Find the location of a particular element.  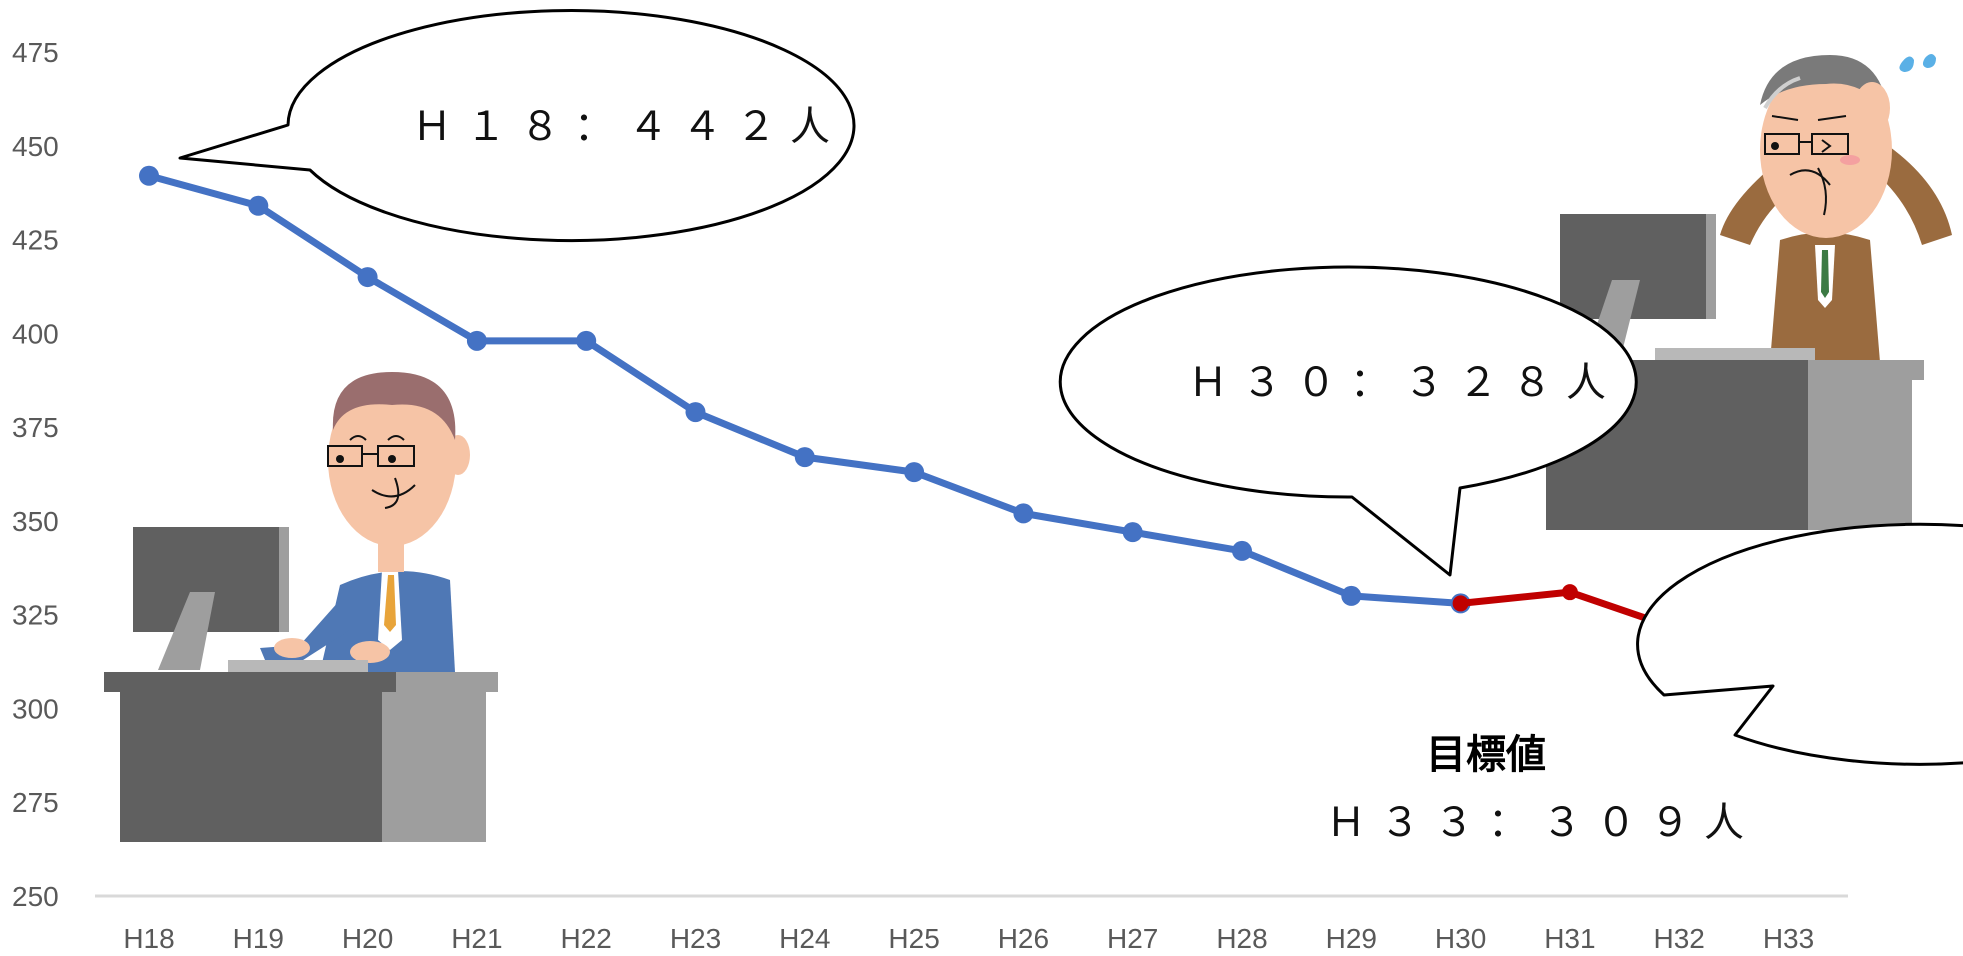

annotation-h30-text: Ｈ３０：３２８人 is located at coordinates (1404, 383).